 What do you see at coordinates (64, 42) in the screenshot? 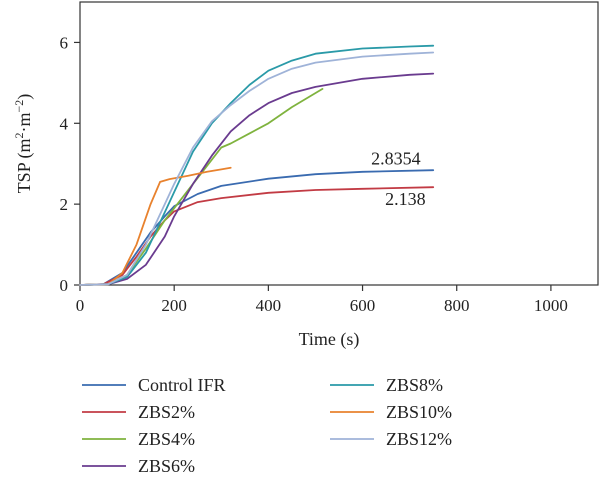
I see `y-tick-label: 6` at bounding box center [64, 42].